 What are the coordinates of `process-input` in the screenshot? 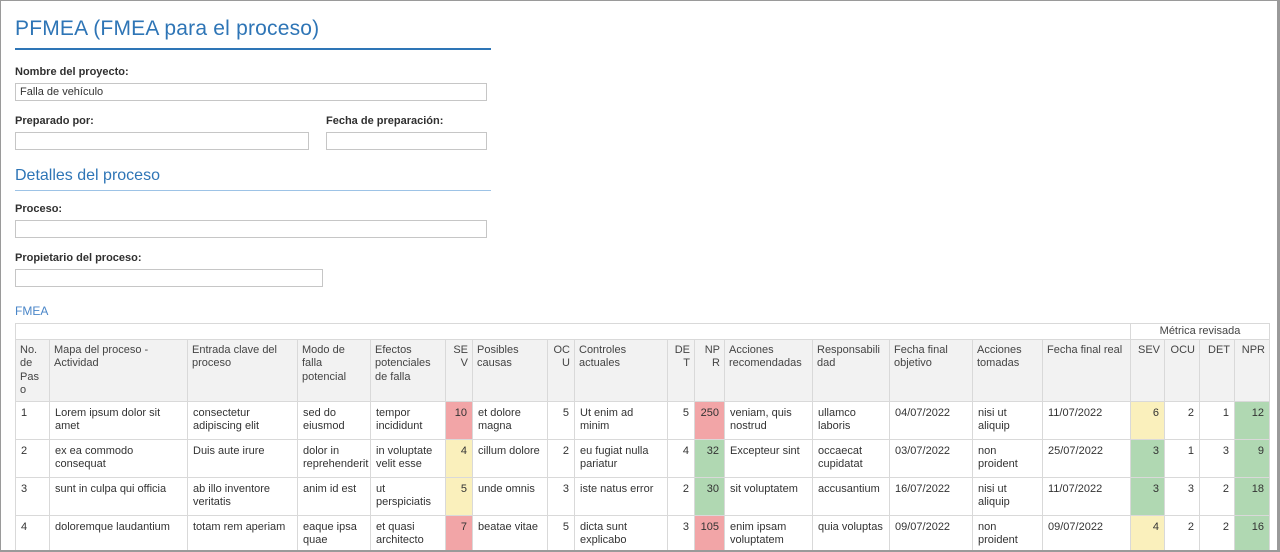 It's located at (251, 229).